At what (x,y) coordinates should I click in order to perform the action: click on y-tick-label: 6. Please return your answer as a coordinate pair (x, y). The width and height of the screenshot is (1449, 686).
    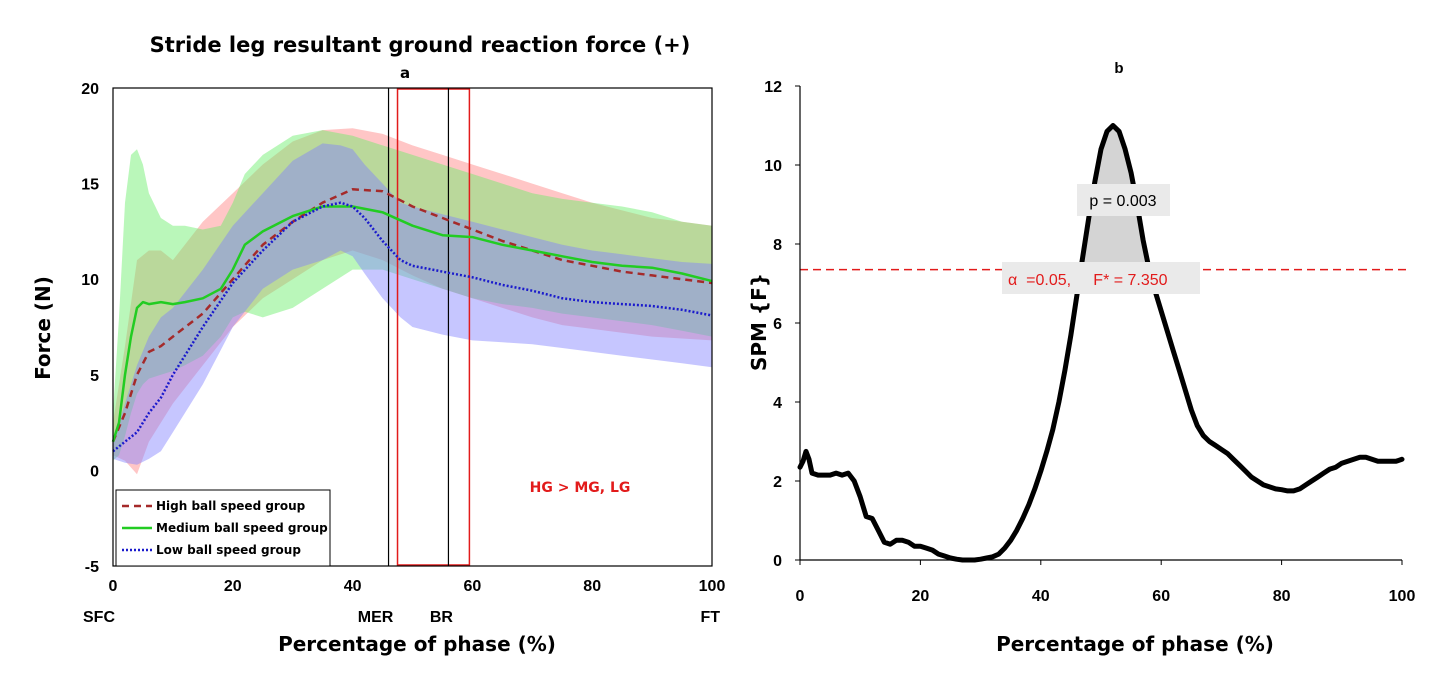
    Looking at the image, I should click on (777, 324).